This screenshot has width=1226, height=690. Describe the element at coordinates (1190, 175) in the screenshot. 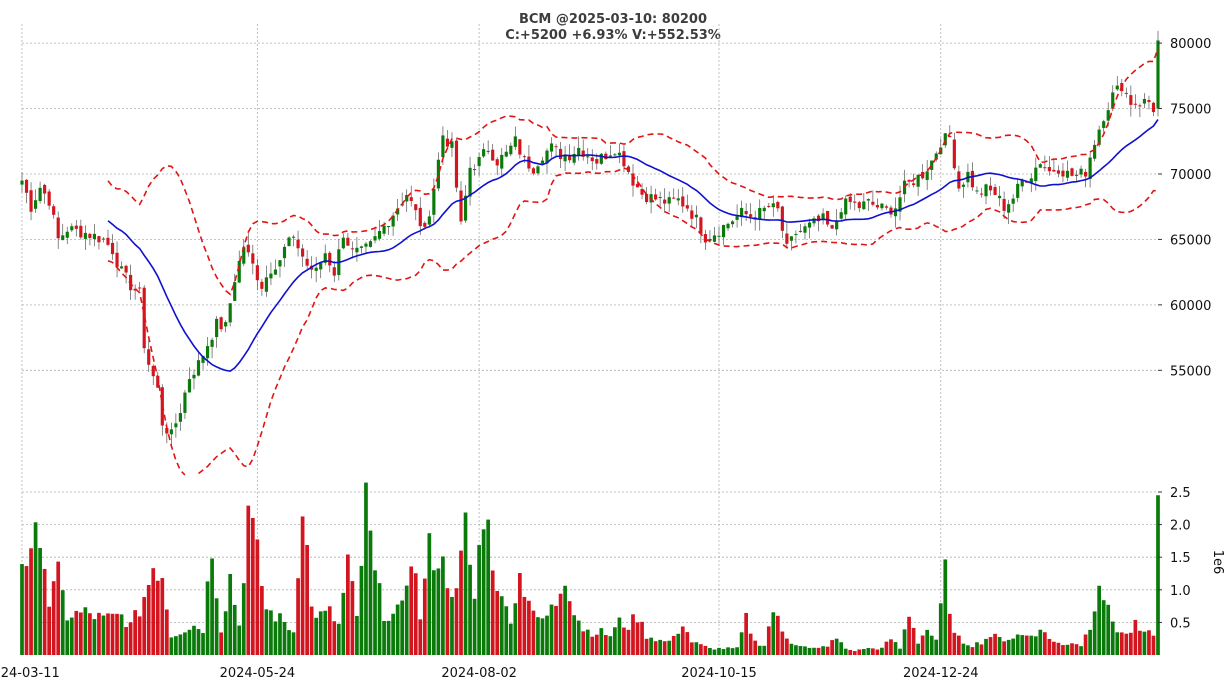

I see `price-tick-label: 70000` at that location.